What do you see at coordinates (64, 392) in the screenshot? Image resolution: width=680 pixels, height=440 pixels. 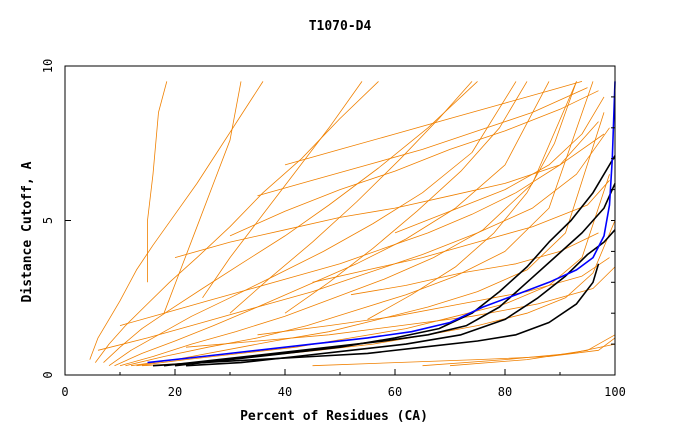 I see `x-tick-label-0: 0` at bounding box center [64, 392].